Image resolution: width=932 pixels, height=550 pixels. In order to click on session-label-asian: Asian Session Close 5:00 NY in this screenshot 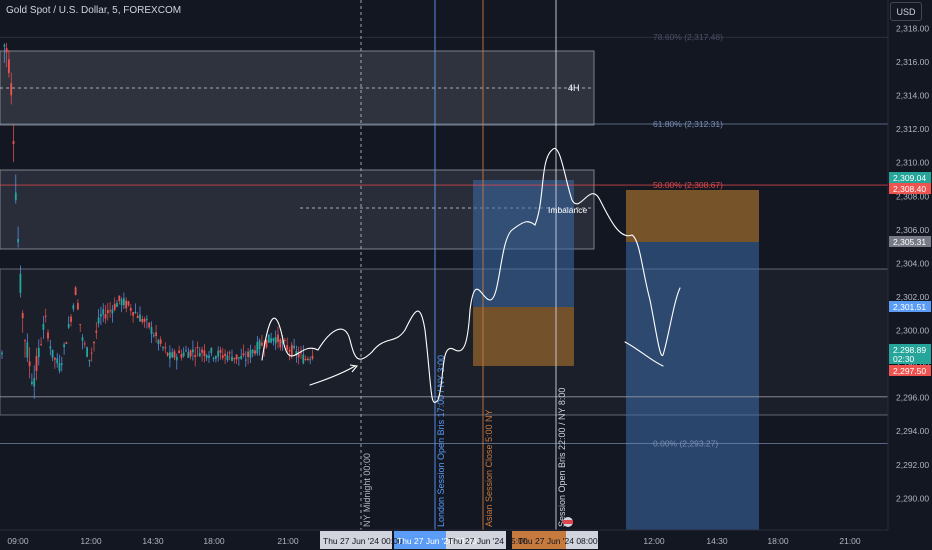, I will do `click(489, 468)`.